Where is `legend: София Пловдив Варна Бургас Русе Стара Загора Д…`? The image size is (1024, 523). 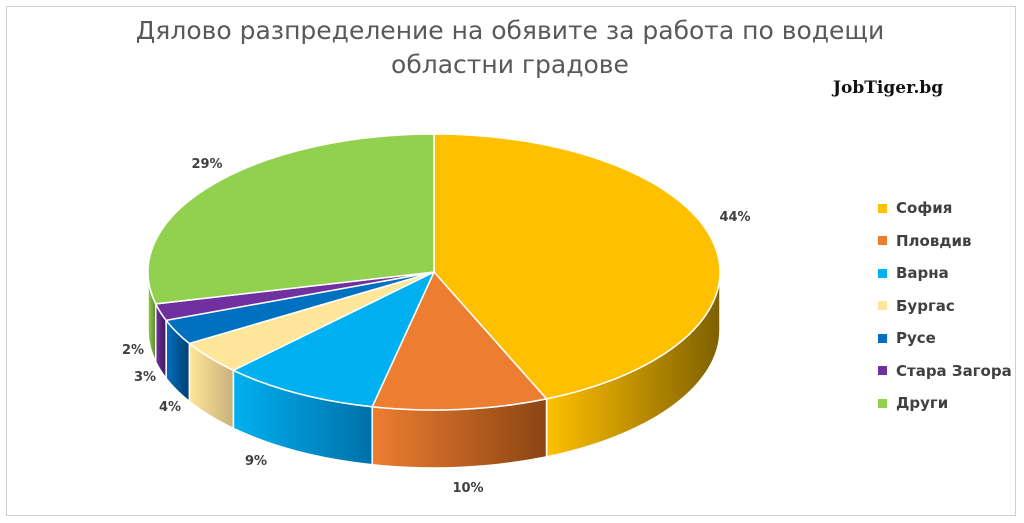
legend: София Пловдив Варна Бургас Русе Стара Загора Д… is located at coordinates (945, 306).